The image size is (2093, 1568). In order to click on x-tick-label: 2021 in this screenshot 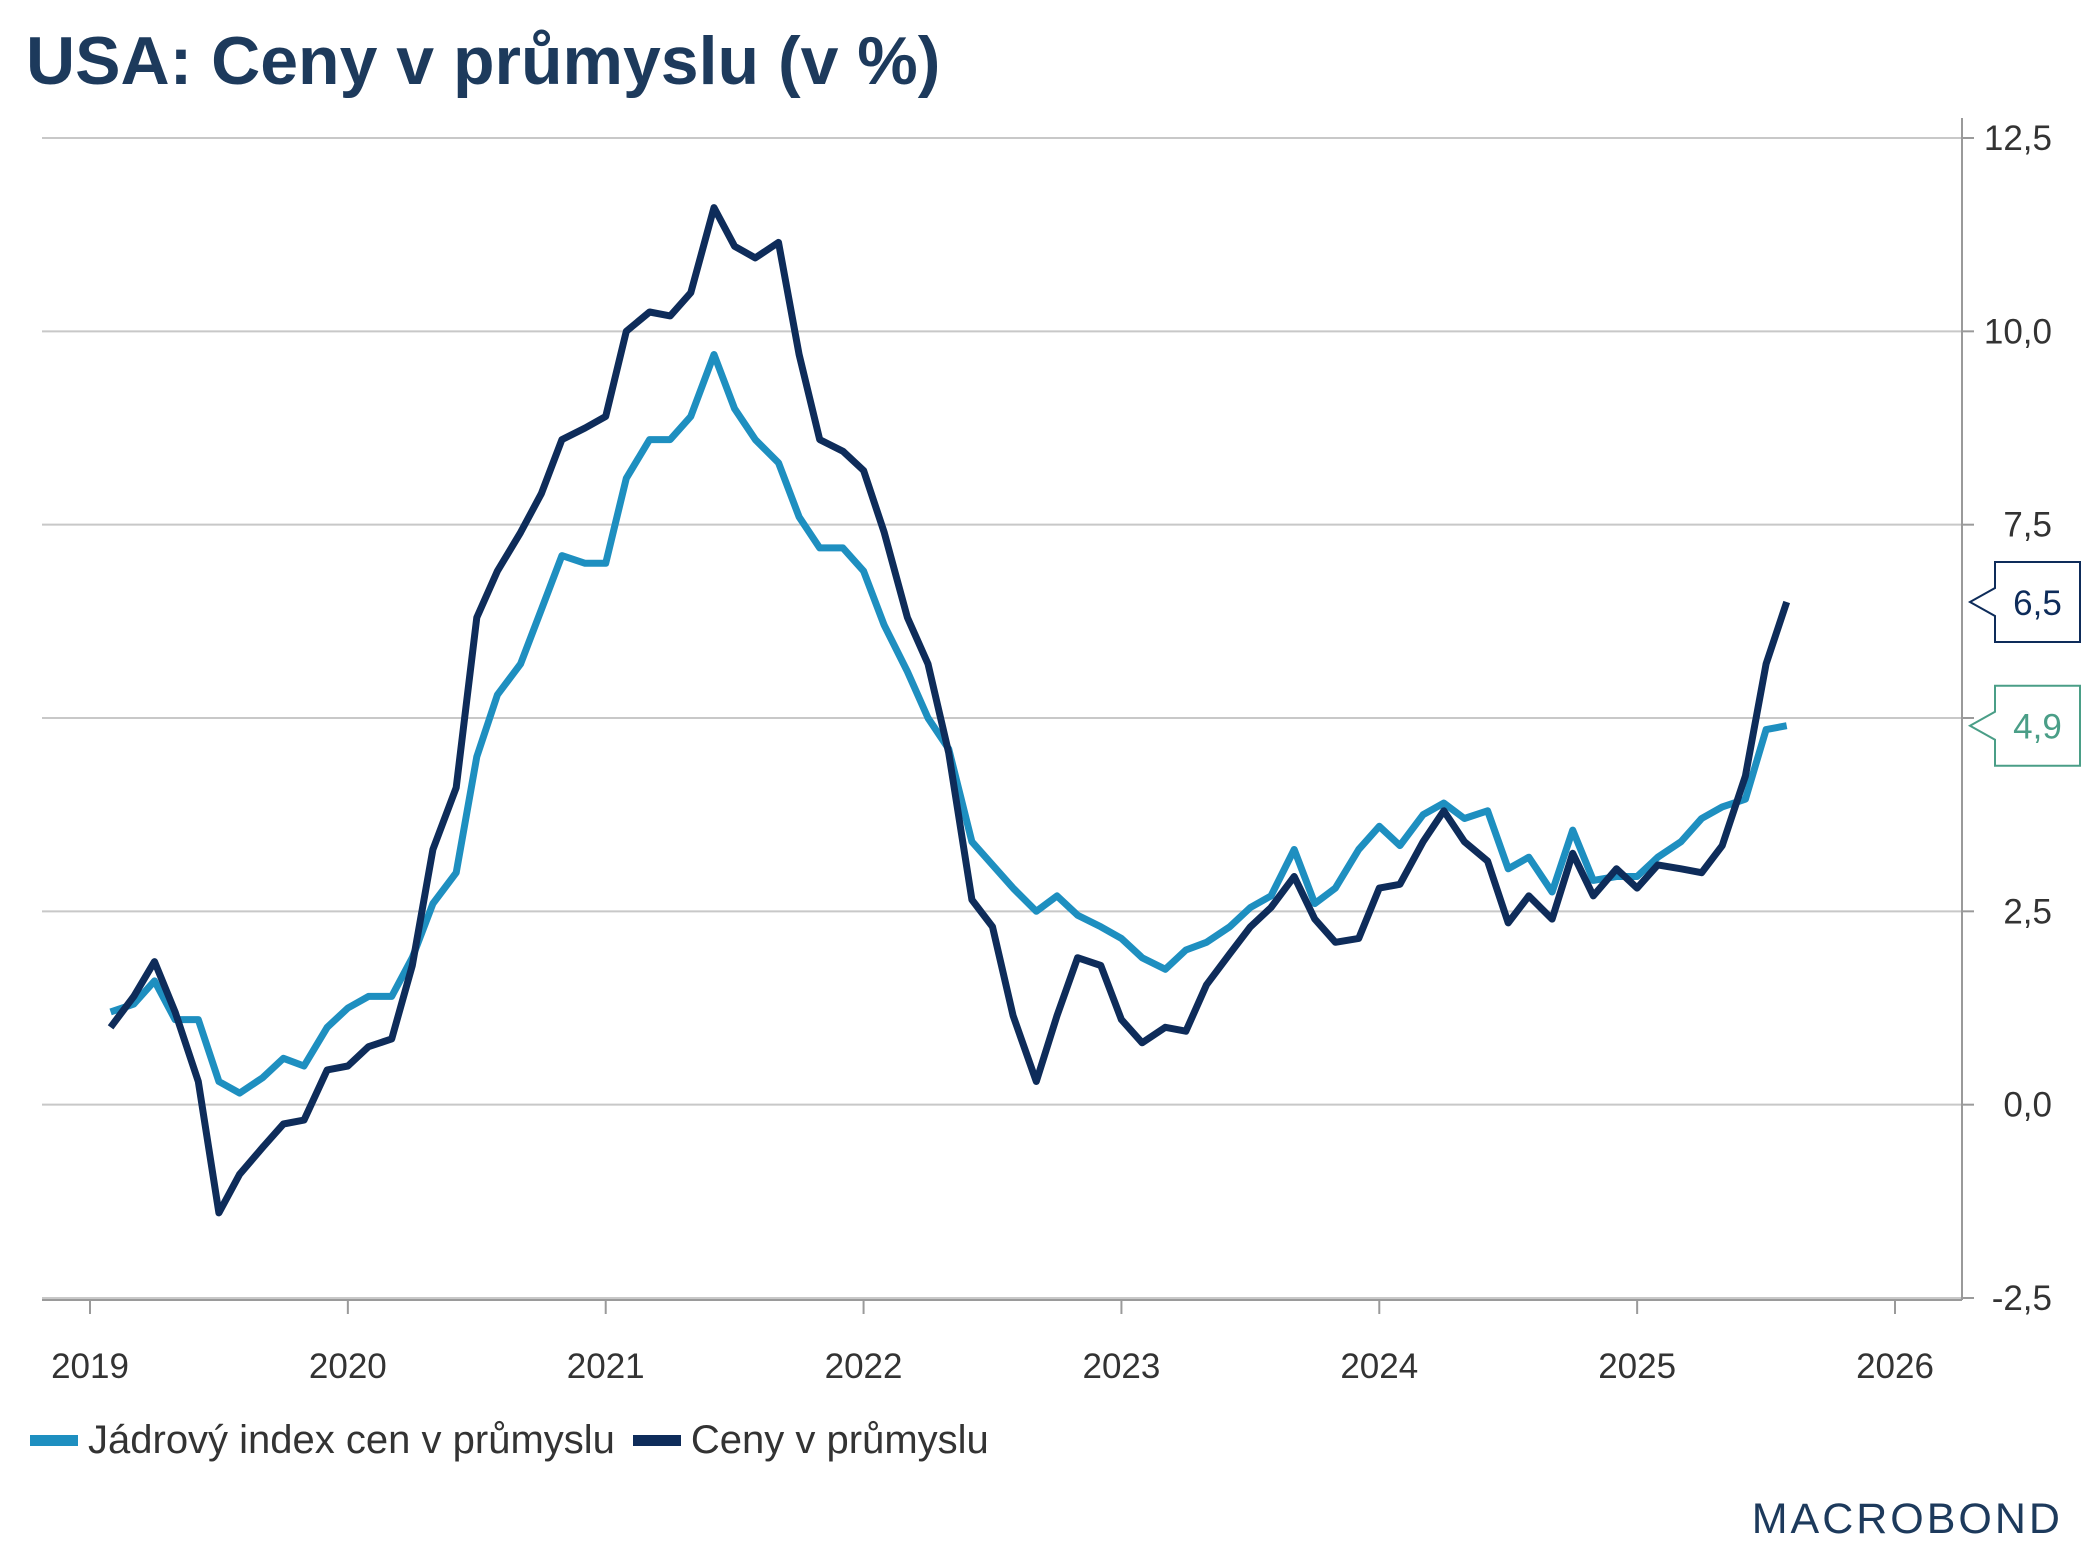, I will do `click(606, 1366)`.